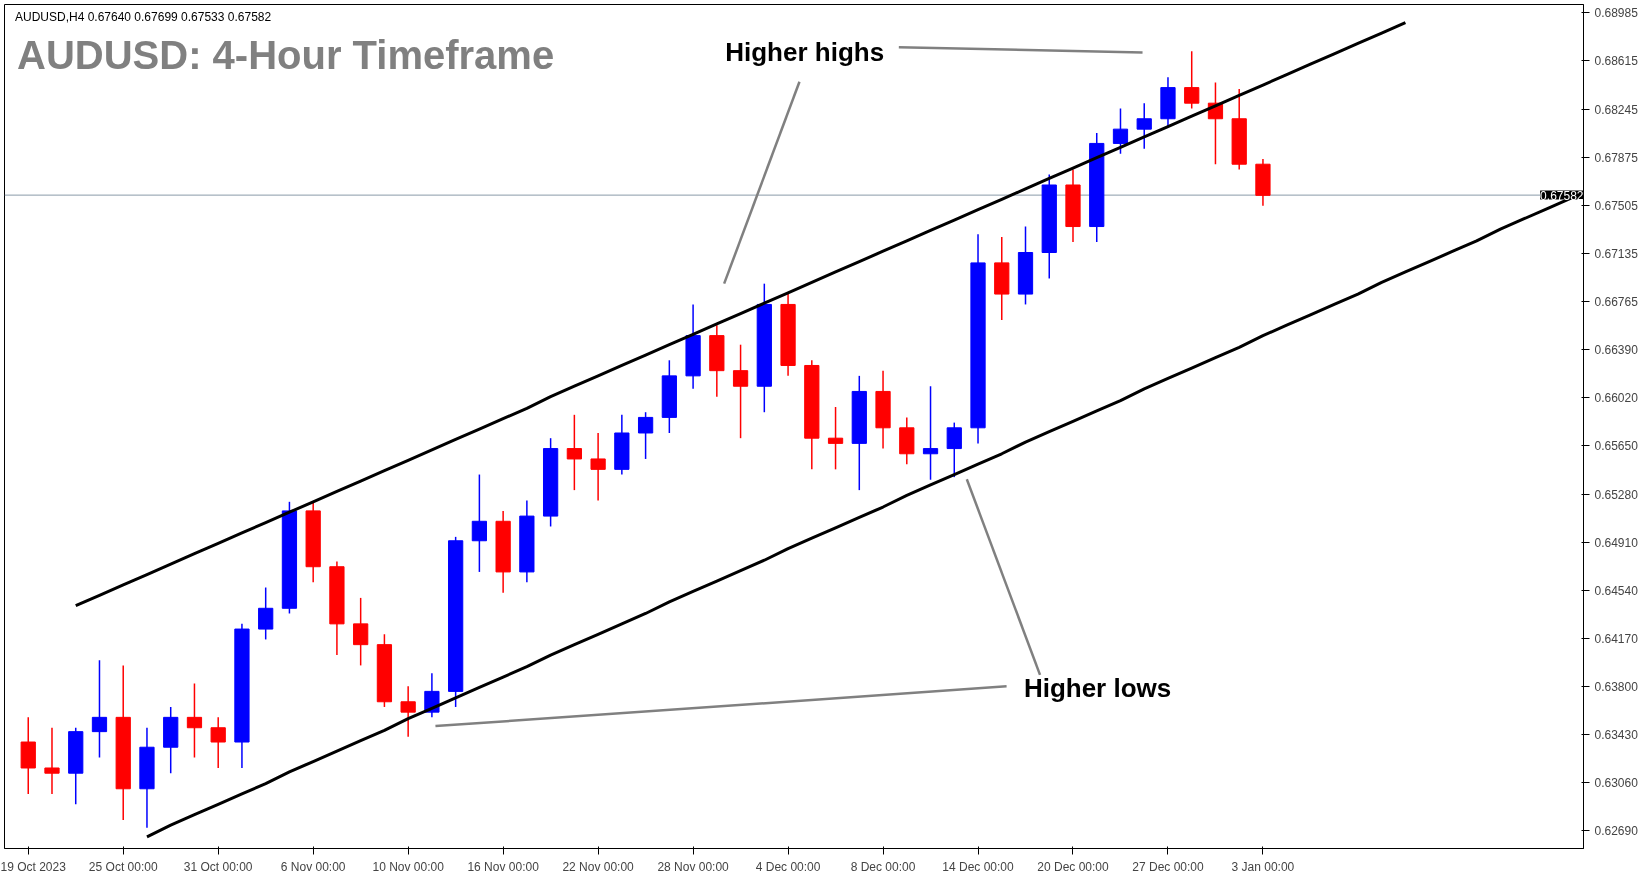  I want to click on x-tick-label: 25 Oct 00:00, so click(123, 866).